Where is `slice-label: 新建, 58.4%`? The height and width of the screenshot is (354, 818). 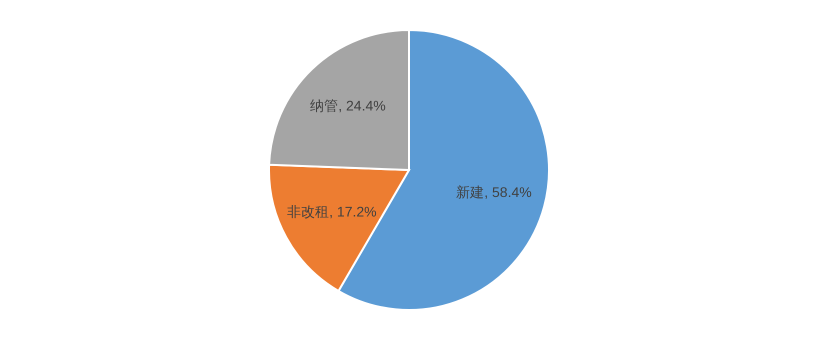
slice-label: 新建, 58.4% is located at coordinates (494, 192).